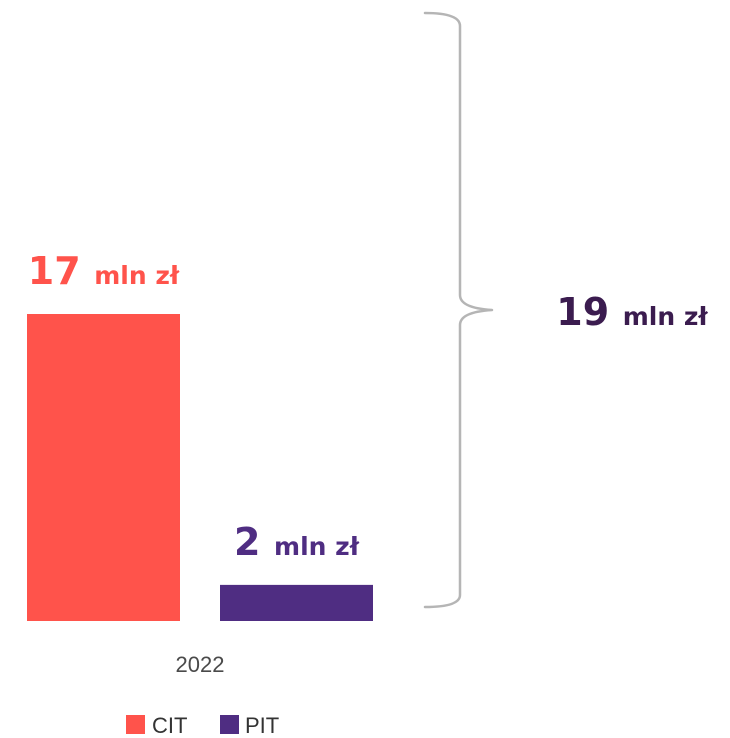  I want to click on data-label-pit: 2 mln zł, so click(297, 542).